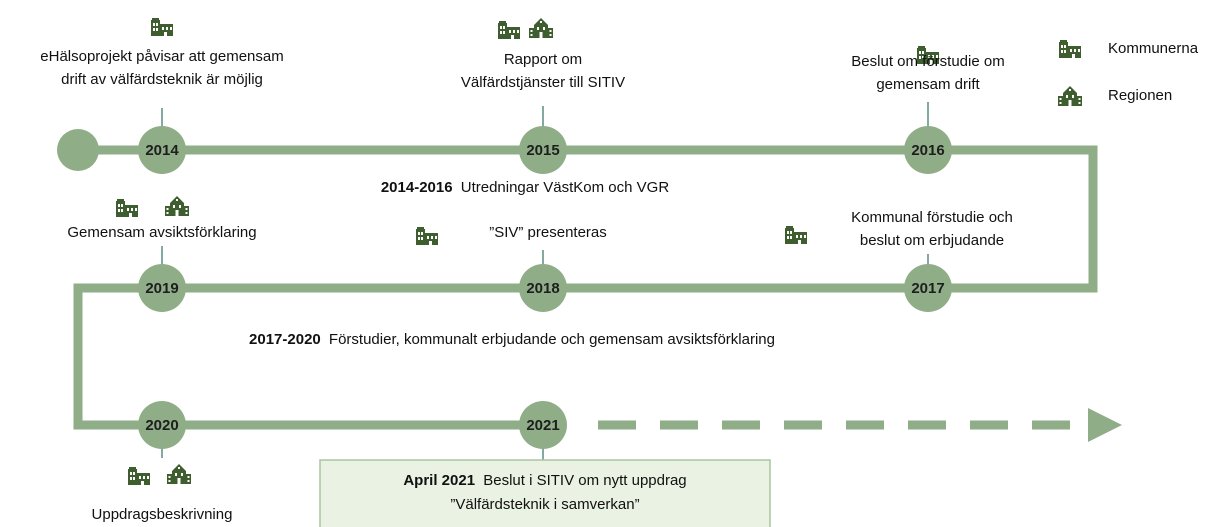 This screenshot has height=527, width=1224. Describe the element at coordinates (1153, 48) in the screenshot. I see `legend-label: Kommunerna` at that location.